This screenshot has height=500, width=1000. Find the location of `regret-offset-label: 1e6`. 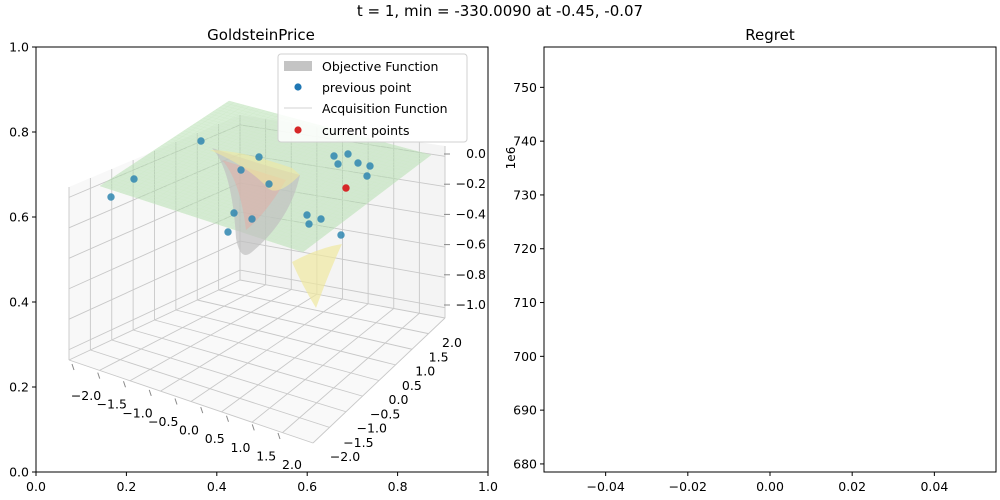

regret-offset-label: 1e6 is located at coordinates (511, 158).